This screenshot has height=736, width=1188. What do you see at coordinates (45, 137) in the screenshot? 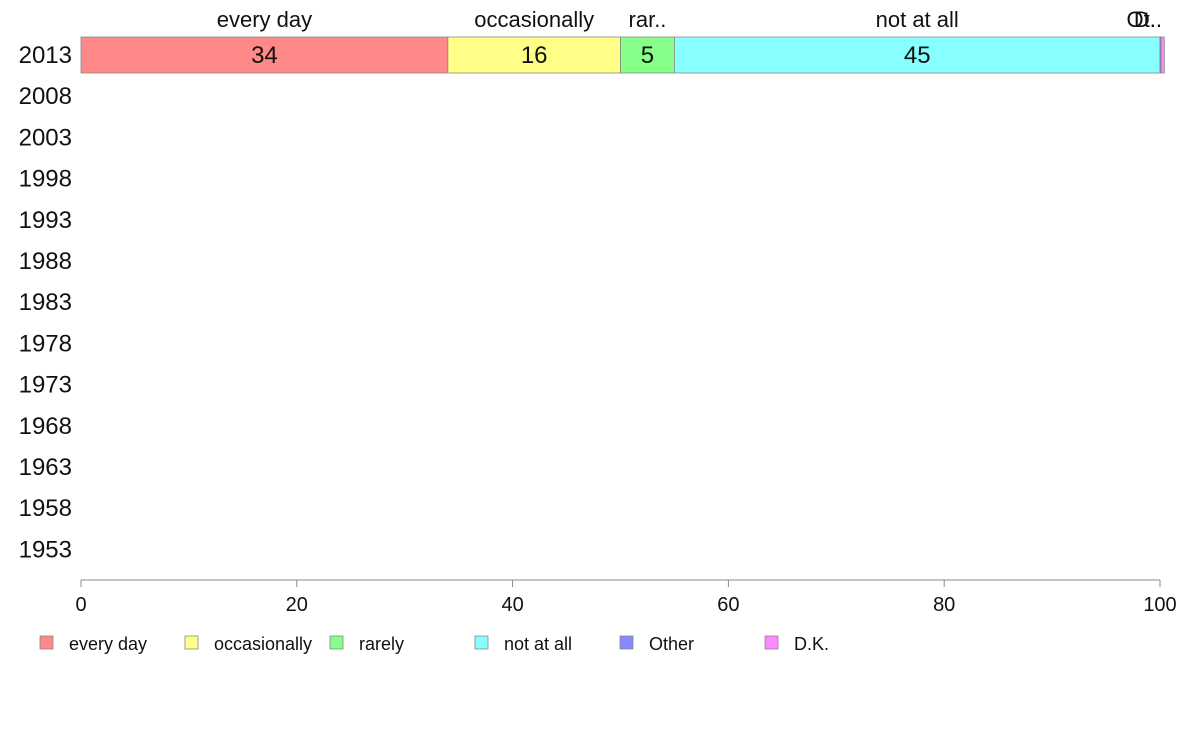
I see `y-label-2003: 2003` at bounding box center [45, 137].